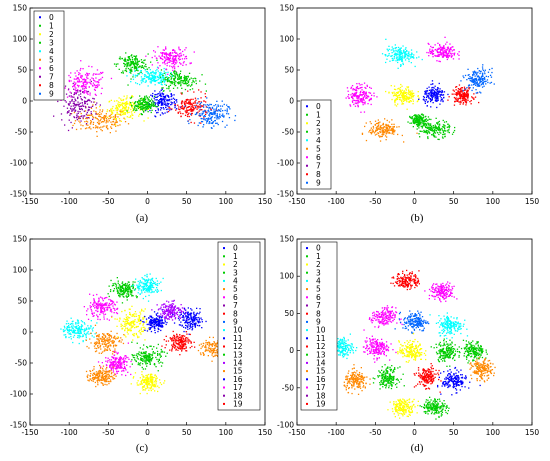 The height and width of the screenshot is (461, 550). I want to click on x-tick-label: 100, so click(226, 201).